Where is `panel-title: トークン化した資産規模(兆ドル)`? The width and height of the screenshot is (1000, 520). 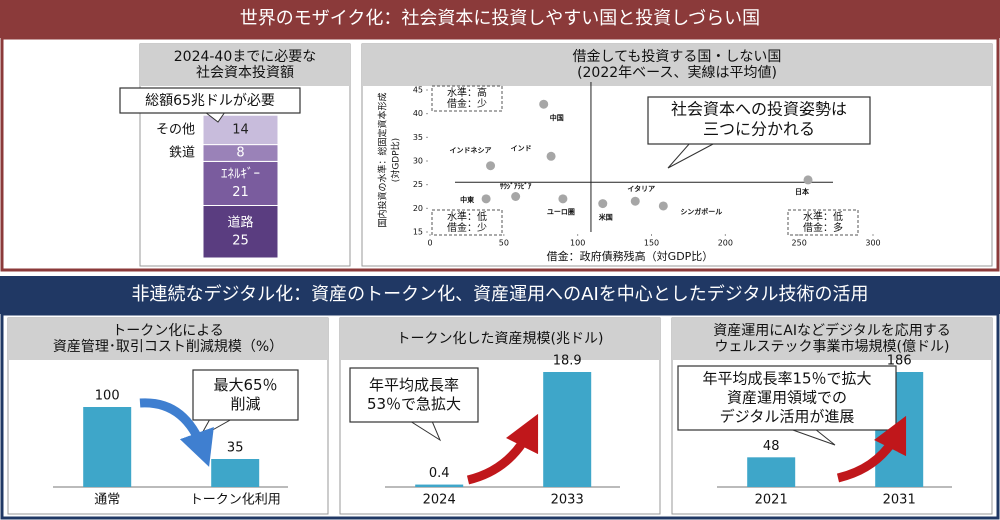
panel-title: トークン化した資産規模(兆ドル) is located at coordinates (500, 339).